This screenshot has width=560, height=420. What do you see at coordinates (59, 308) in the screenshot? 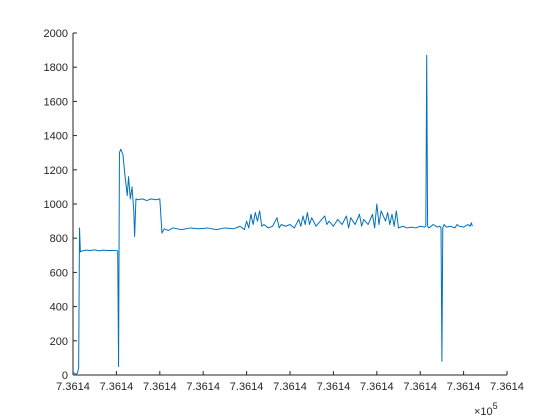
I see `y-tick-label: 400` at bounding box center [59, 308].